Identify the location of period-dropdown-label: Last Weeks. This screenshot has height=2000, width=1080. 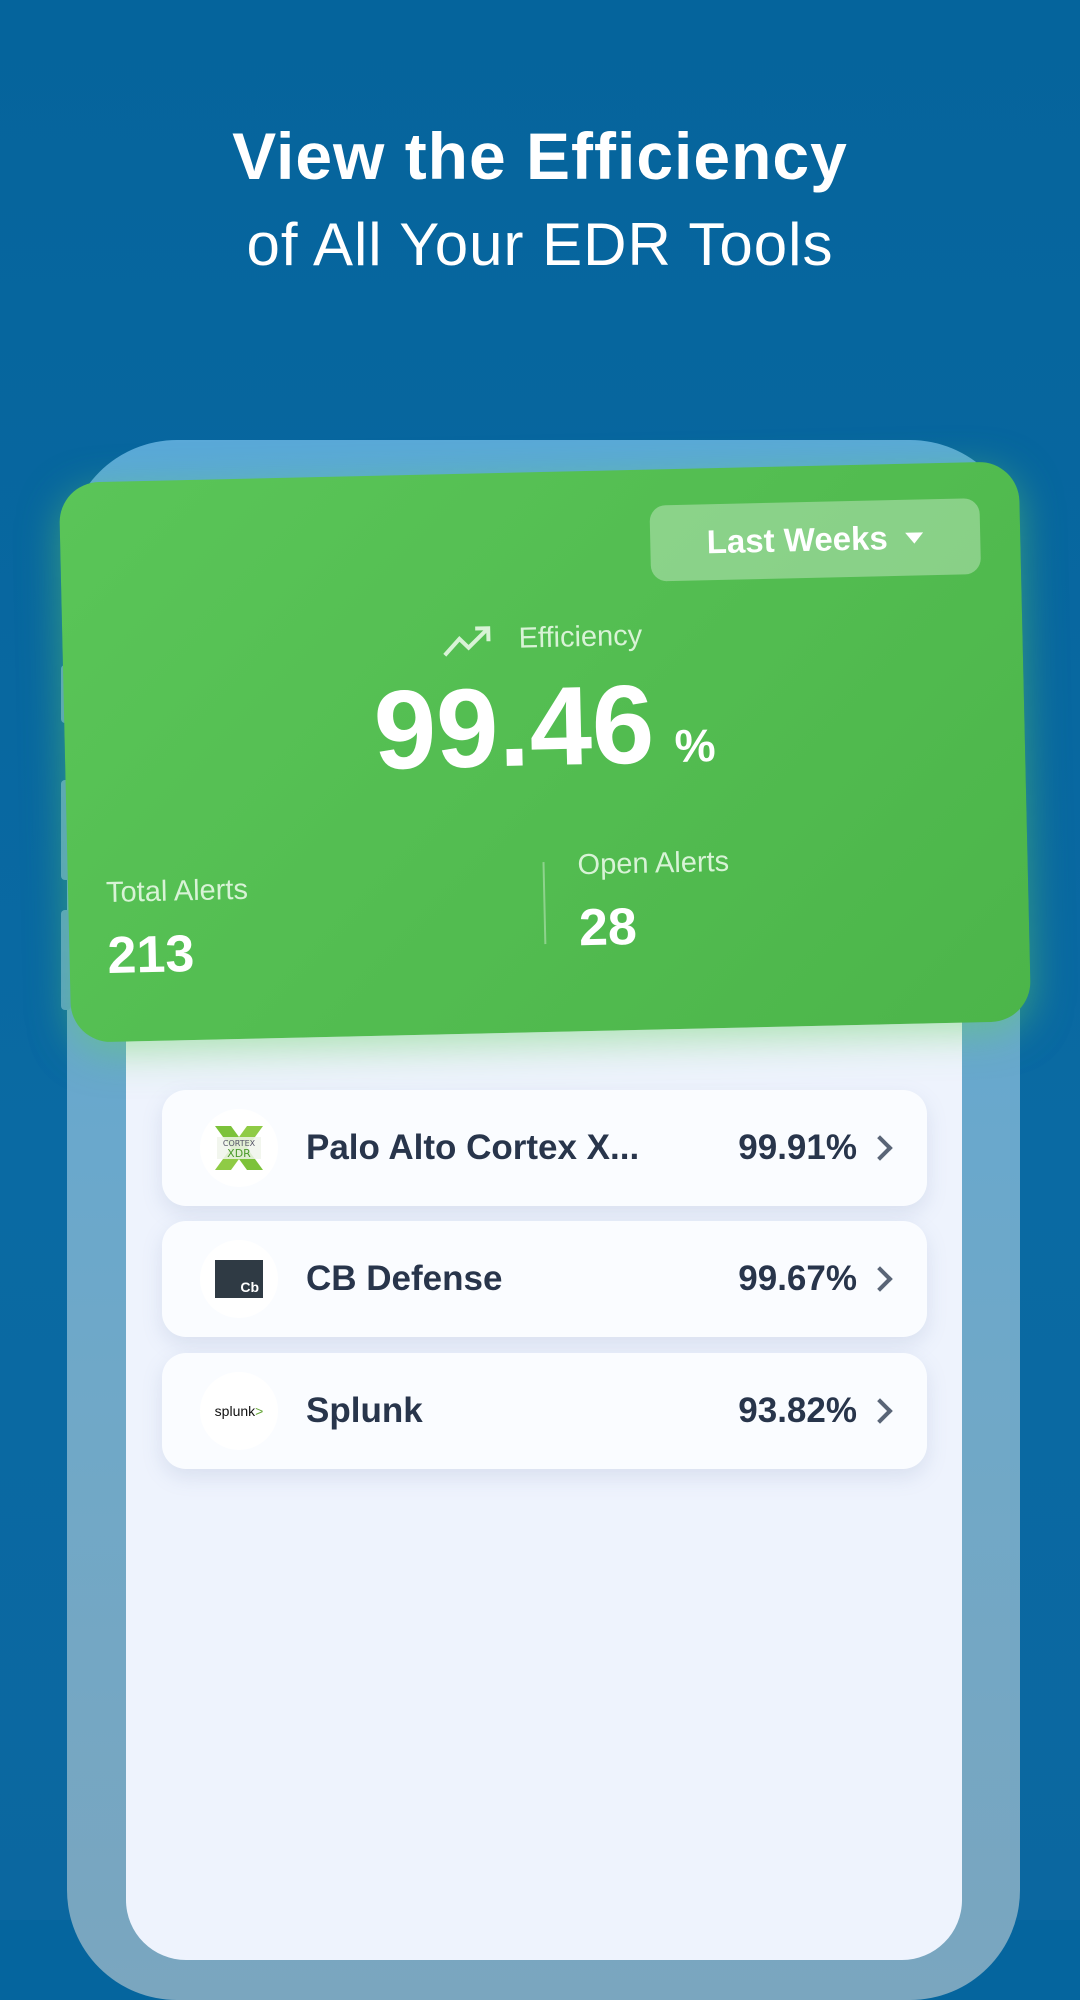
(797, 540).